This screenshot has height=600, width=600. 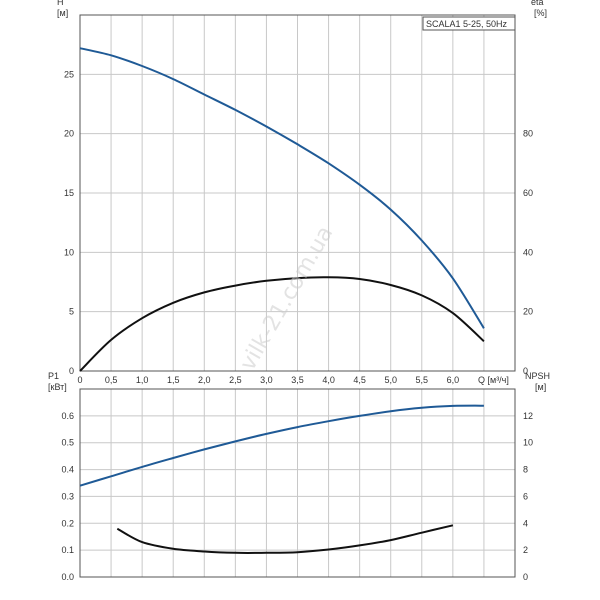 What do you see at coordinates (57, 387) in the screenshot?
I see `y-axis-unit-left: [кВт]` at bounding box center [57, 387].